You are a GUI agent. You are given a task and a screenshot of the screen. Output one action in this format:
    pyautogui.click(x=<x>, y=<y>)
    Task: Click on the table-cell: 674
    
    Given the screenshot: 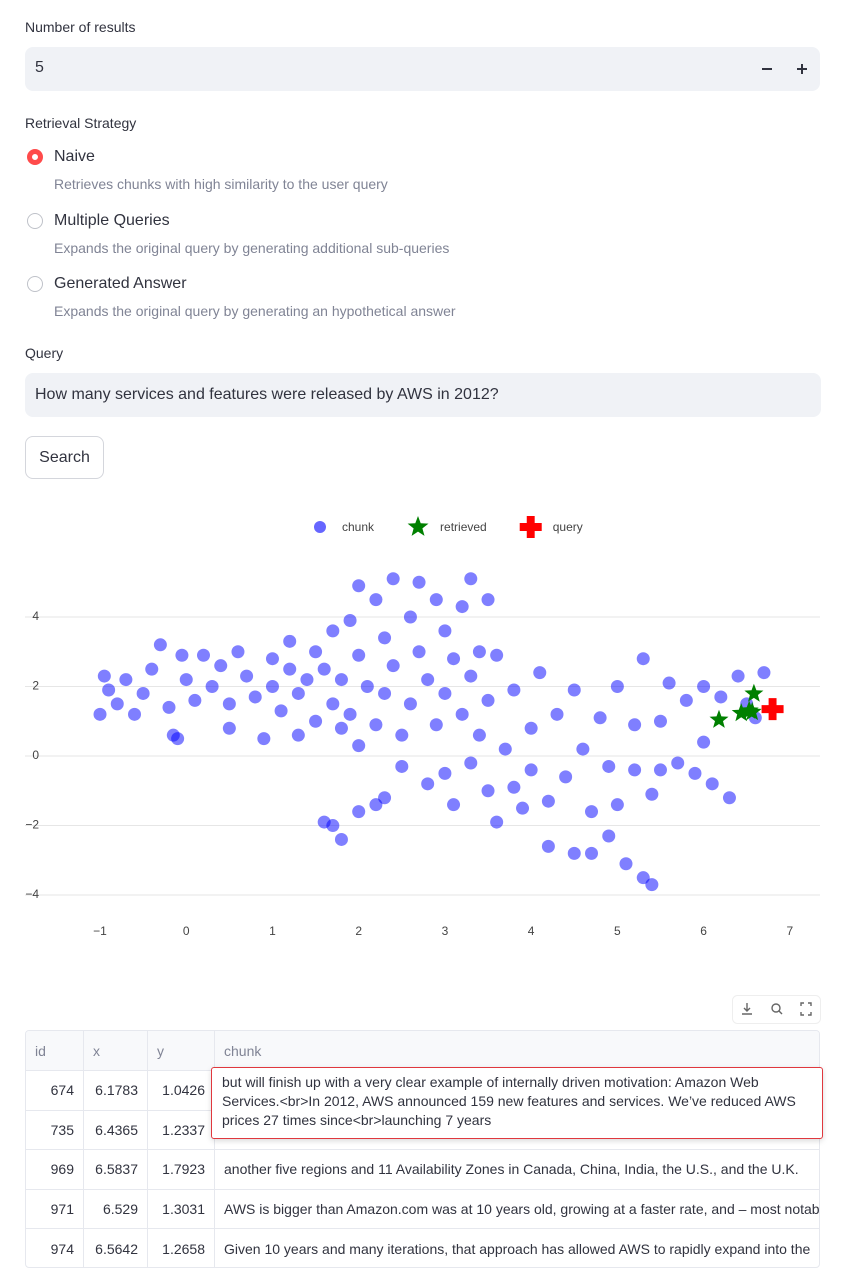 What is the action you would take?
    pyautogui.click(x=55, y=1091)
    